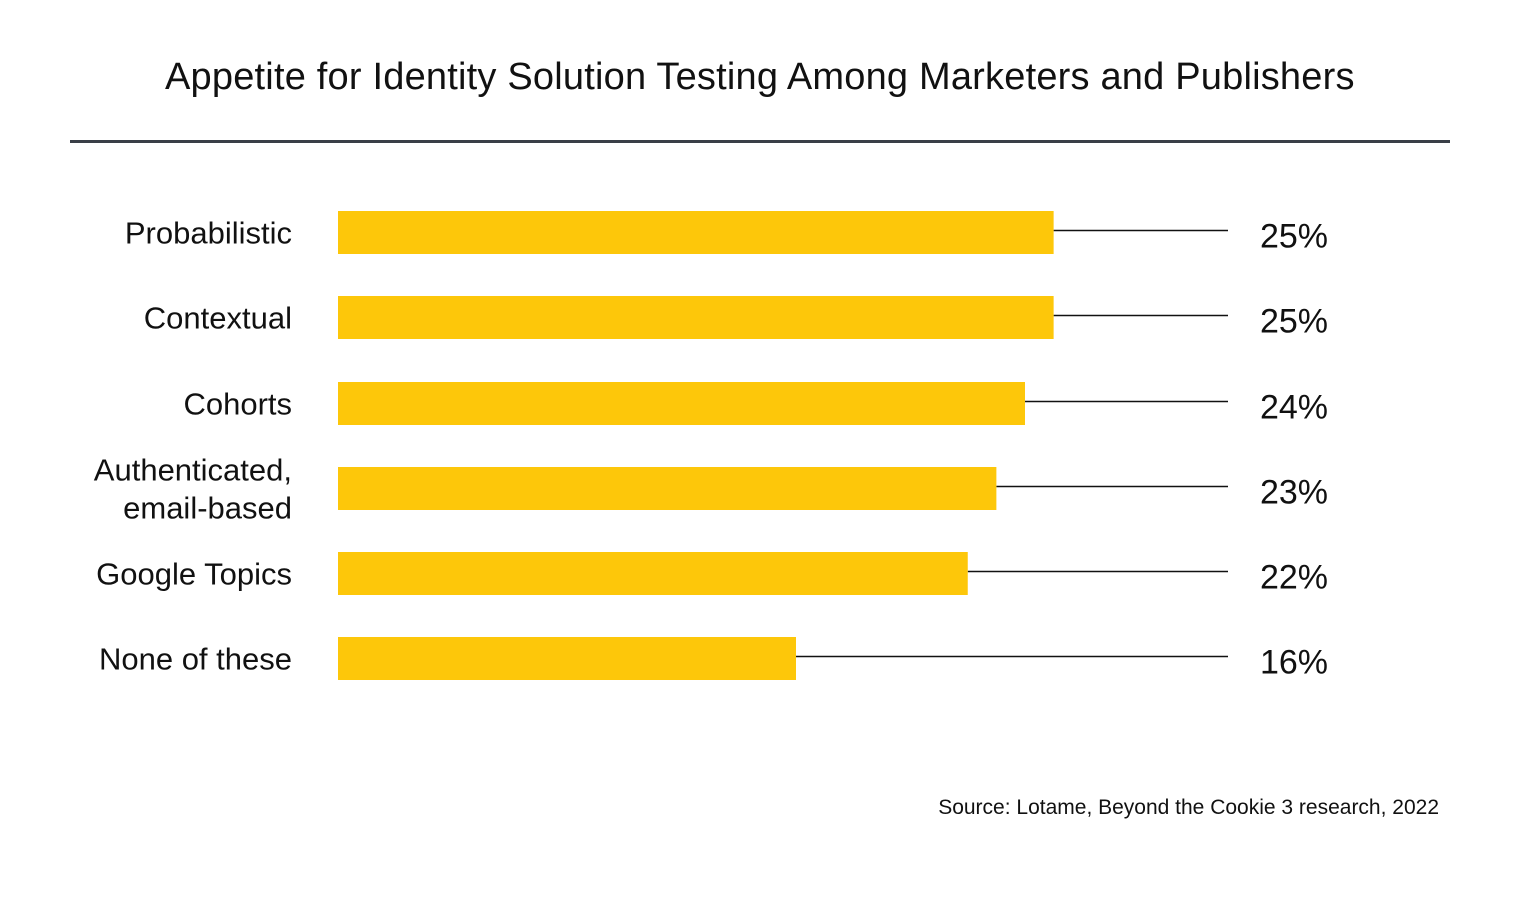  Describe the element at coordinates (193, 489) in the screenshot. I see `category-label-3: Authenticated, email-based` at that location.